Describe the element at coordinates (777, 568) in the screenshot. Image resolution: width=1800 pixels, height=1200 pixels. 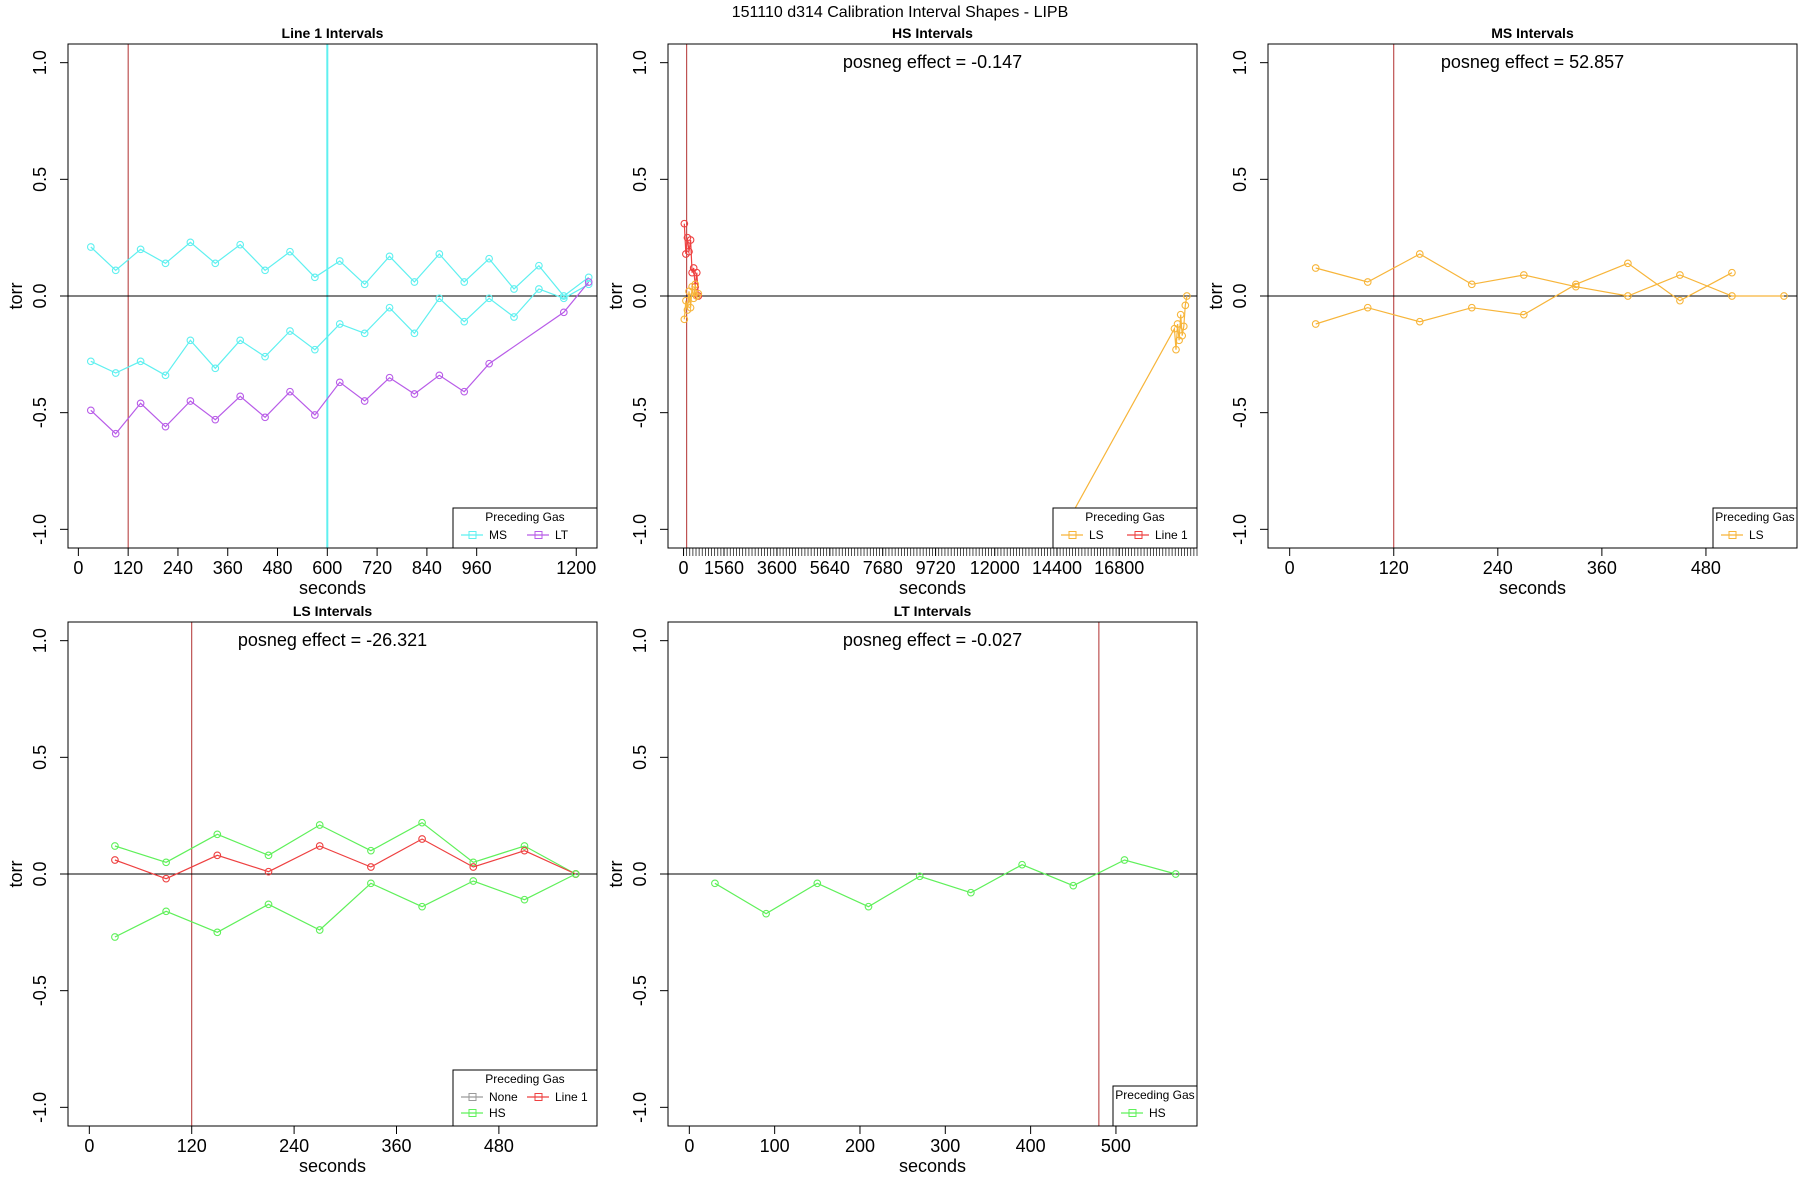
I see `x-tick-label: 3600` at that location.